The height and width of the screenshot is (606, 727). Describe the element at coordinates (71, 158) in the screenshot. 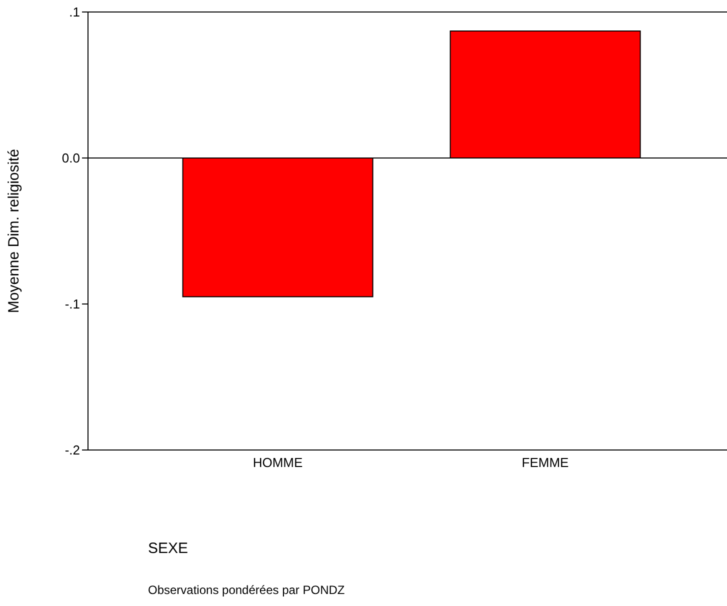

I see `y-tick-label: 0.0` at that location.